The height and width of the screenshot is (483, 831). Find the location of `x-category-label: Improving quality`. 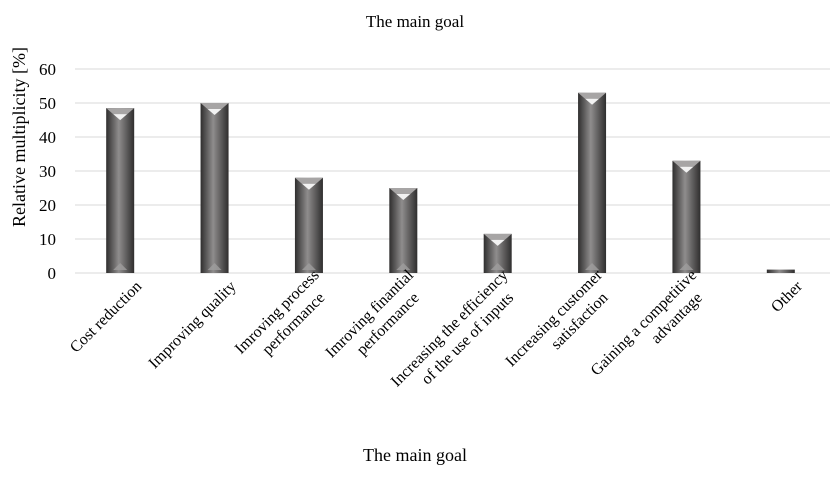

x-category-label: Improving quality is located at coordinates (193, 325).